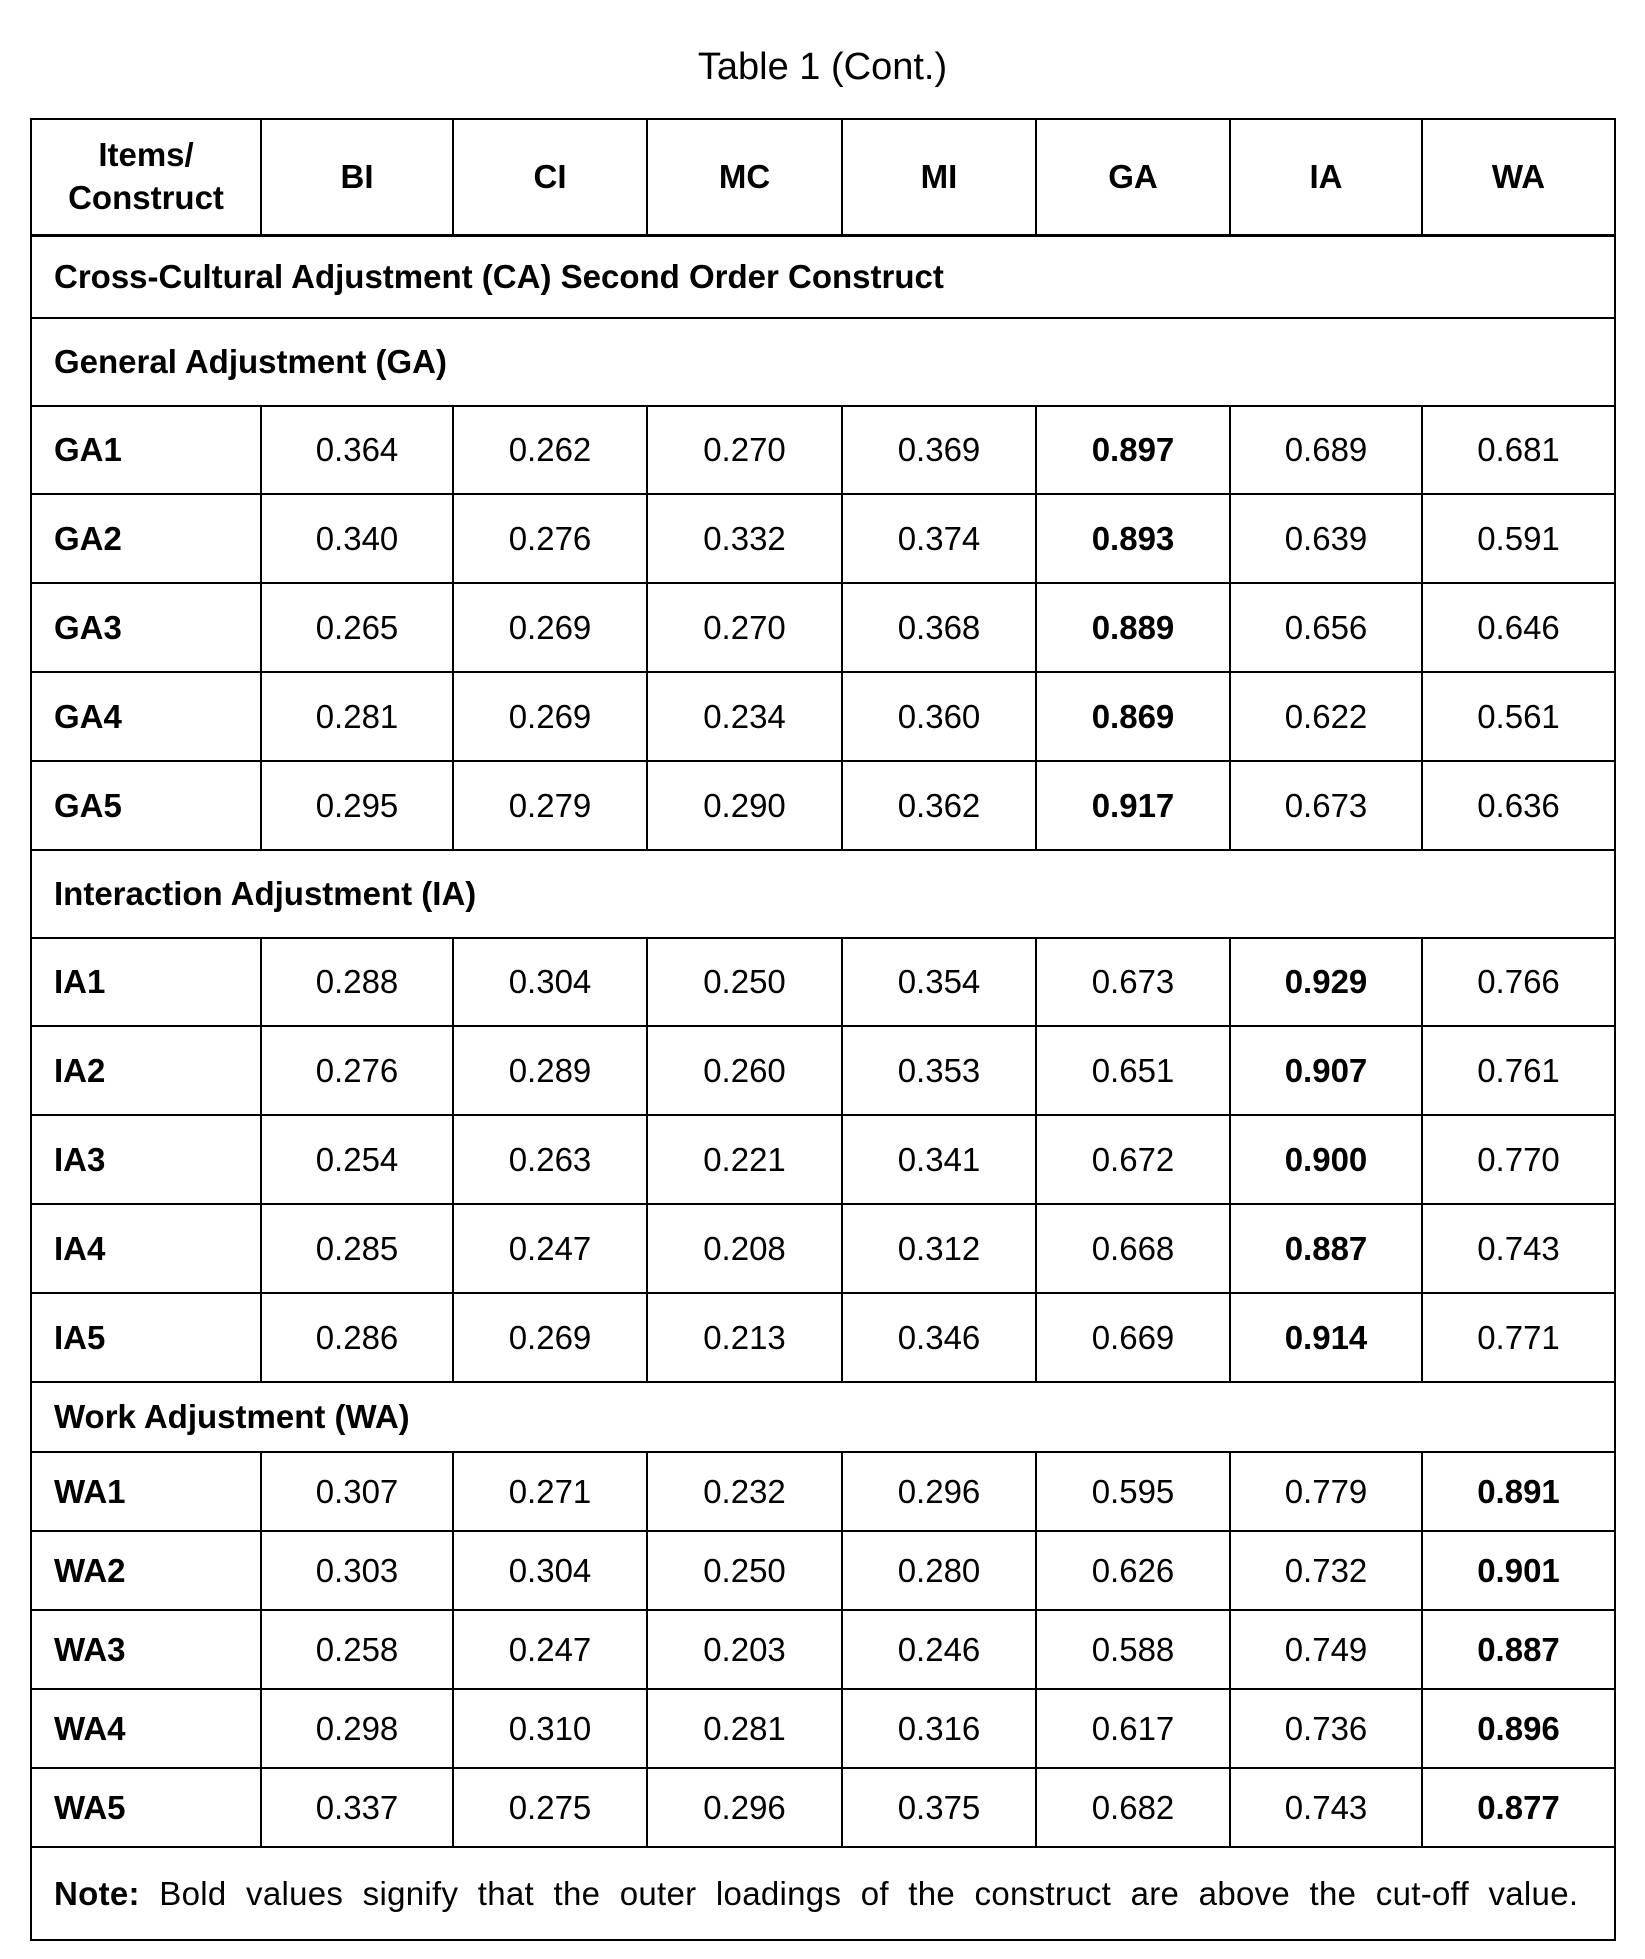 The height and width of the screenshot is (1959, 1645). I want to click on loading-cell: 0.626, so click(1133, 1570).